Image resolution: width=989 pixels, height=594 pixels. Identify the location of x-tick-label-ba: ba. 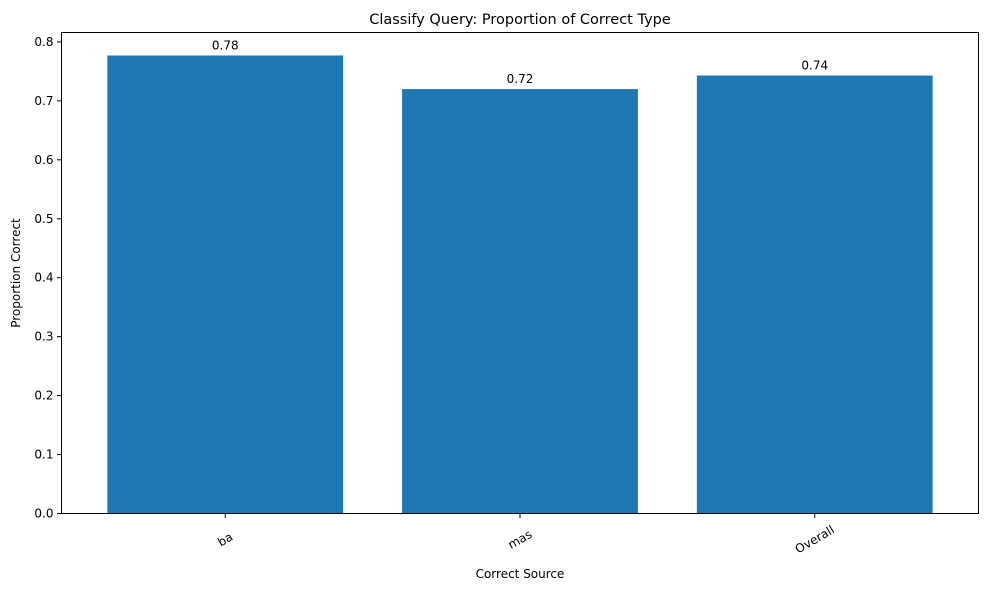
(225, 540).